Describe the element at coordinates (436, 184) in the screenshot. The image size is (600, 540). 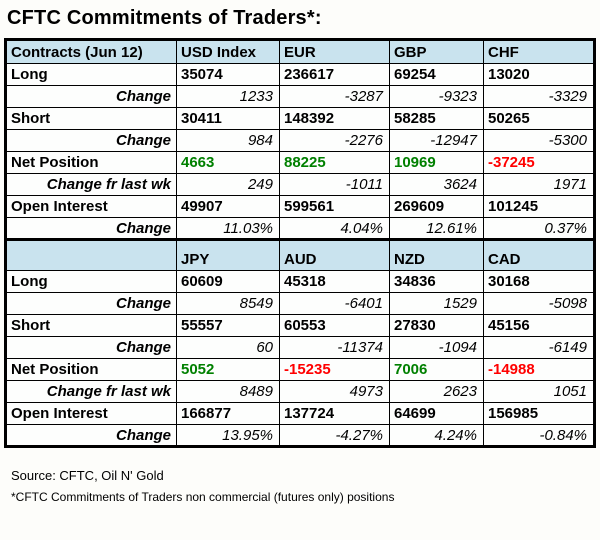
I see `value-cell: 3624` at that location.